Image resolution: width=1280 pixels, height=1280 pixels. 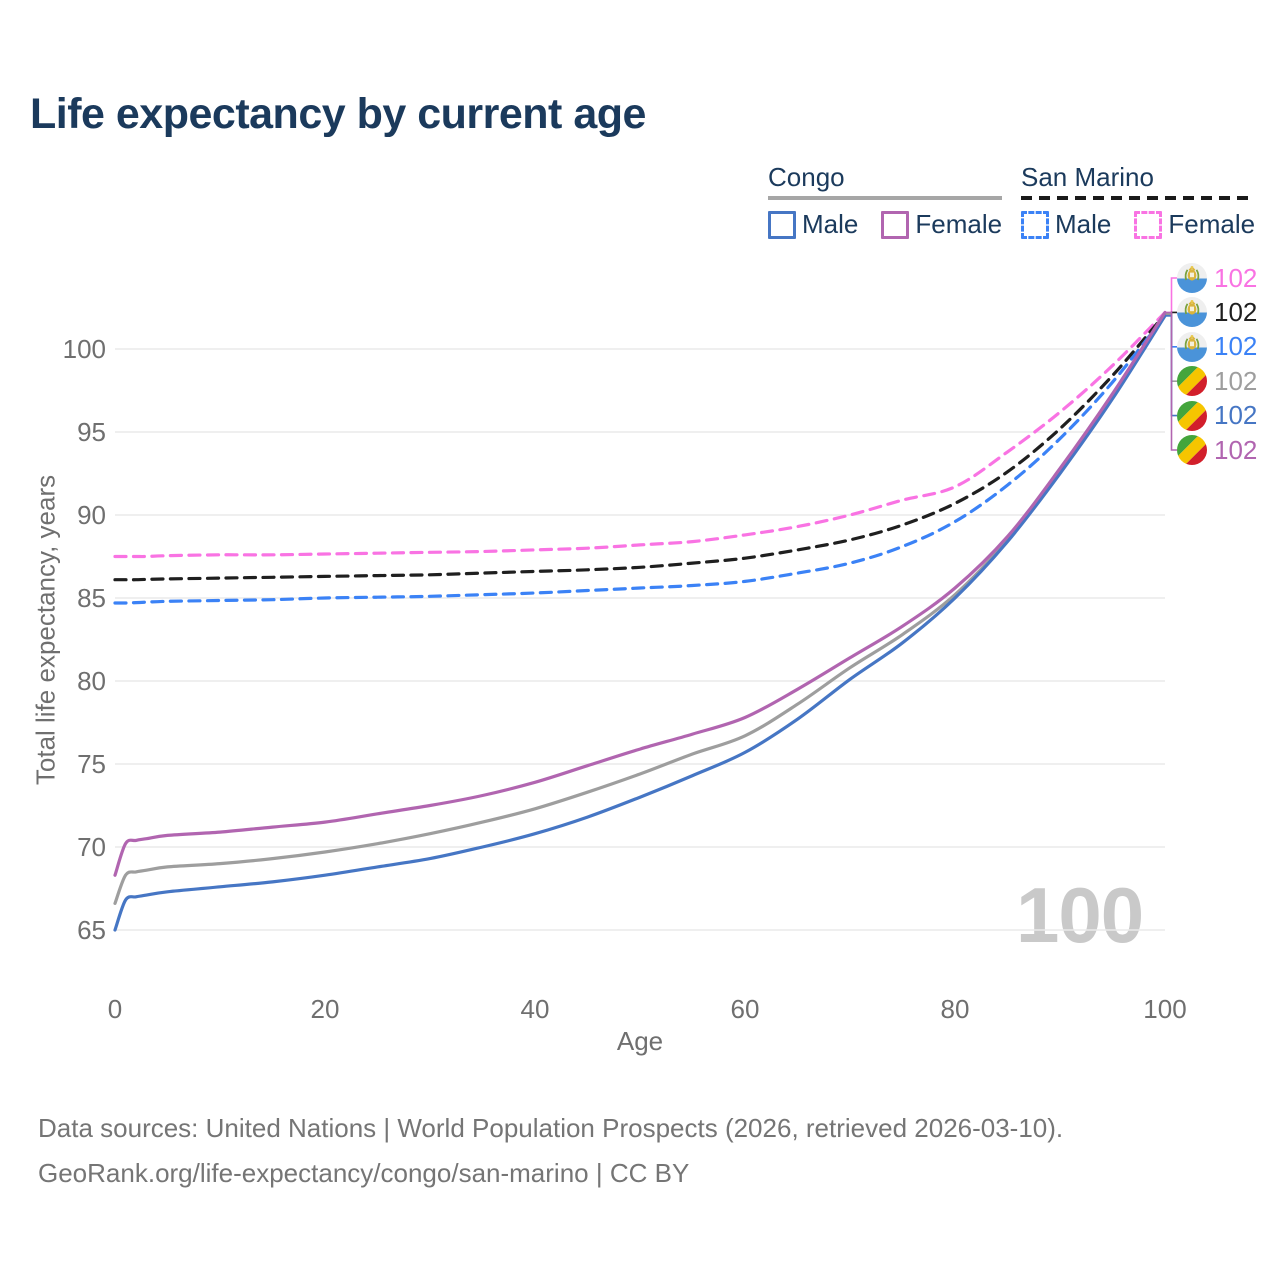 I want to click on y-tick-label: 80, so click(x=91, y=681).